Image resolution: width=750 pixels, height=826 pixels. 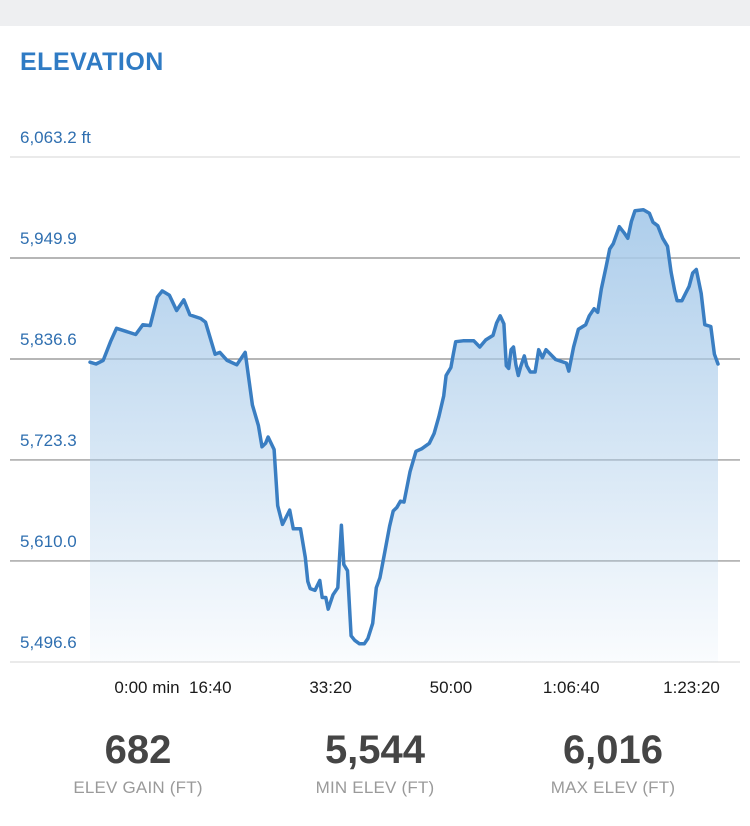 I want to click on x-tick-label: 33:20, so click(x=330, y=687).